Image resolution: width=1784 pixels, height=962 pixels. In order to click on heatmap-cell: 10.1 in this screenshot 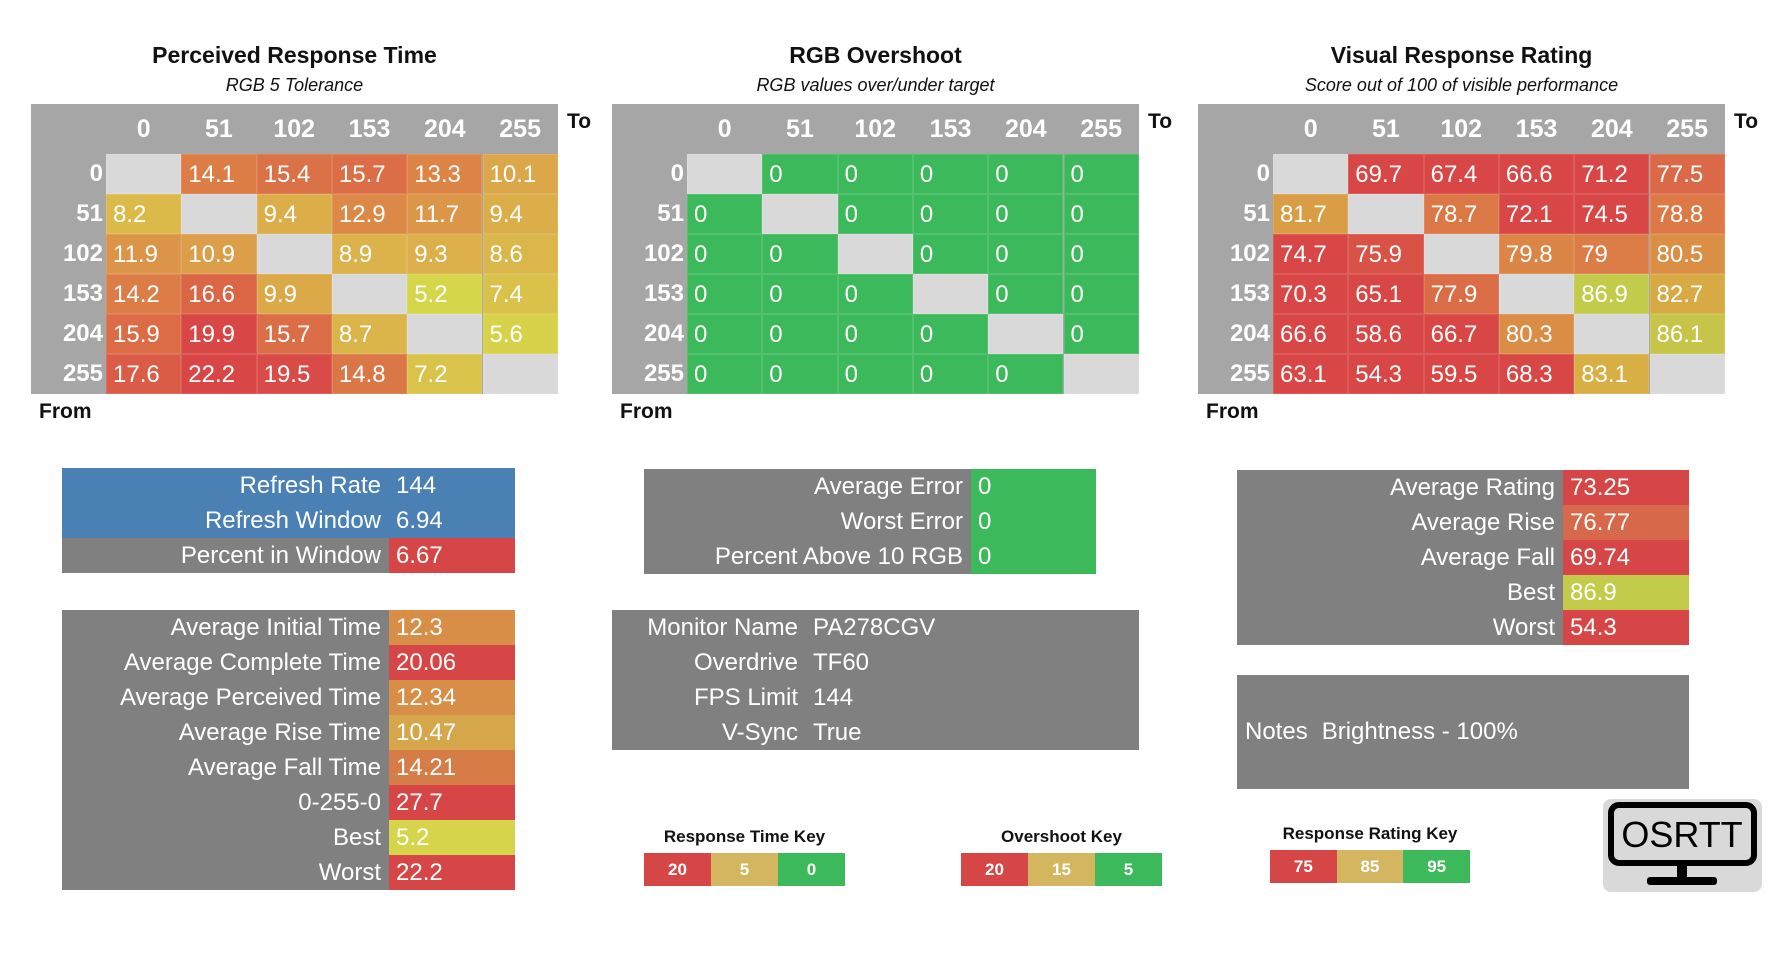, I will do `click(520, 174)`.